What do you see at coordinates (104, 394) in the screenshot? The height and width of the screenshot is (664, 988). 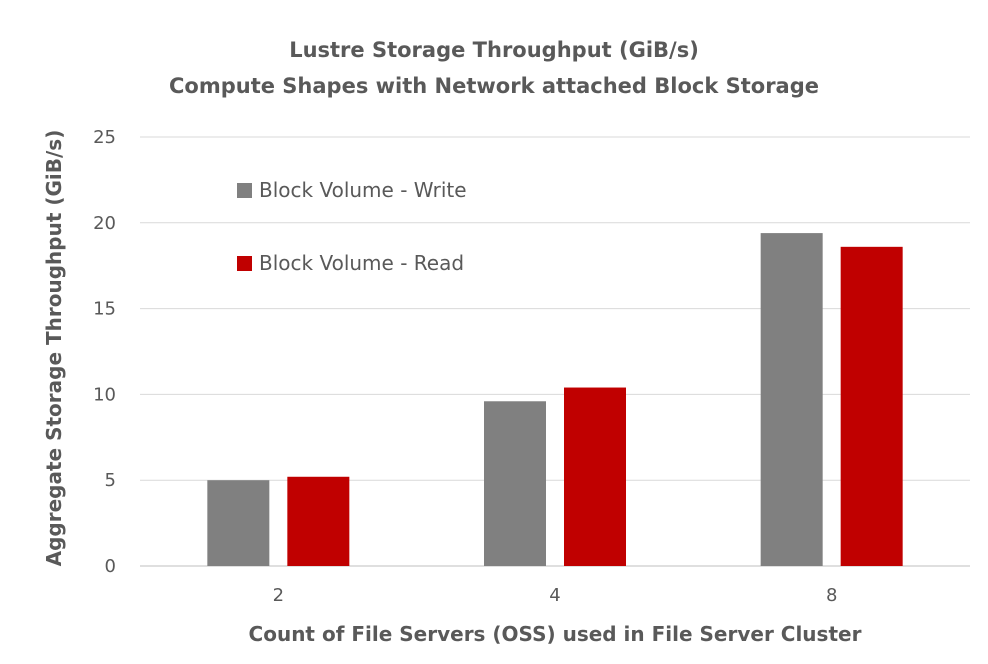 I see `y-tick-label: 10` at bounding box center [104, 394].